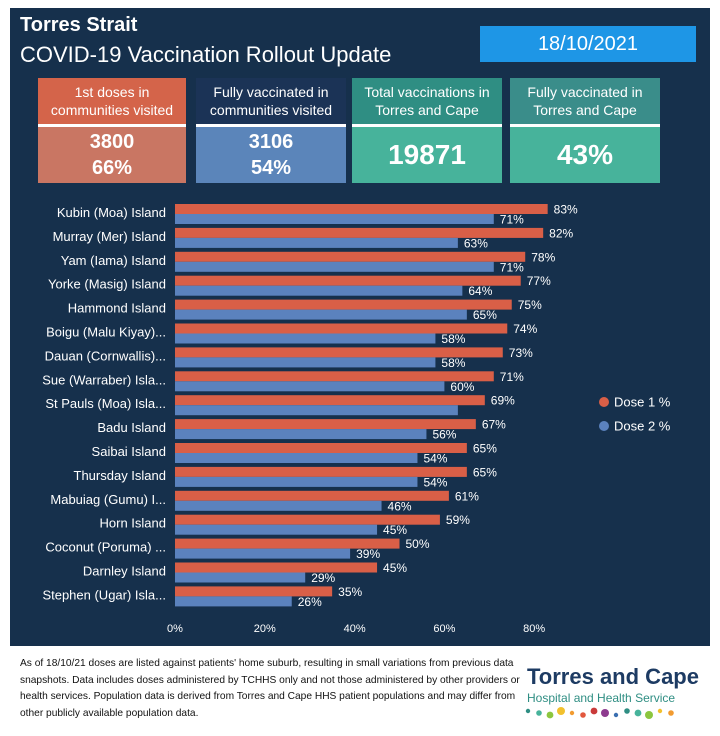  I want to click on category-label: Yam (Iama) Island, so click(113, 260).